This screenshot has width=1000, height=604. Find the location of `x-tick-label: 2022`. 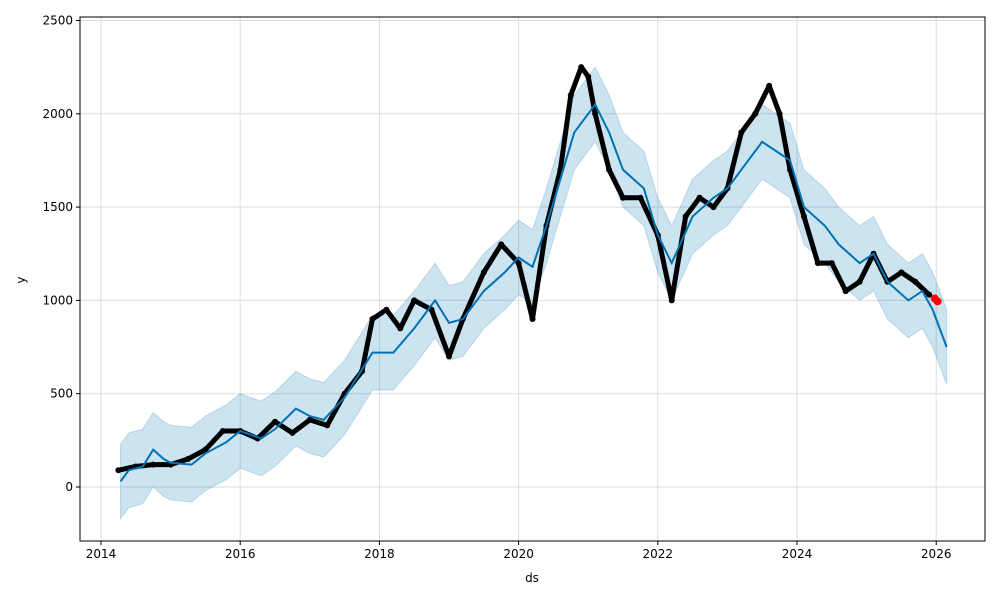

x-tick-label: 2022 is located at coordinates (658, 554).